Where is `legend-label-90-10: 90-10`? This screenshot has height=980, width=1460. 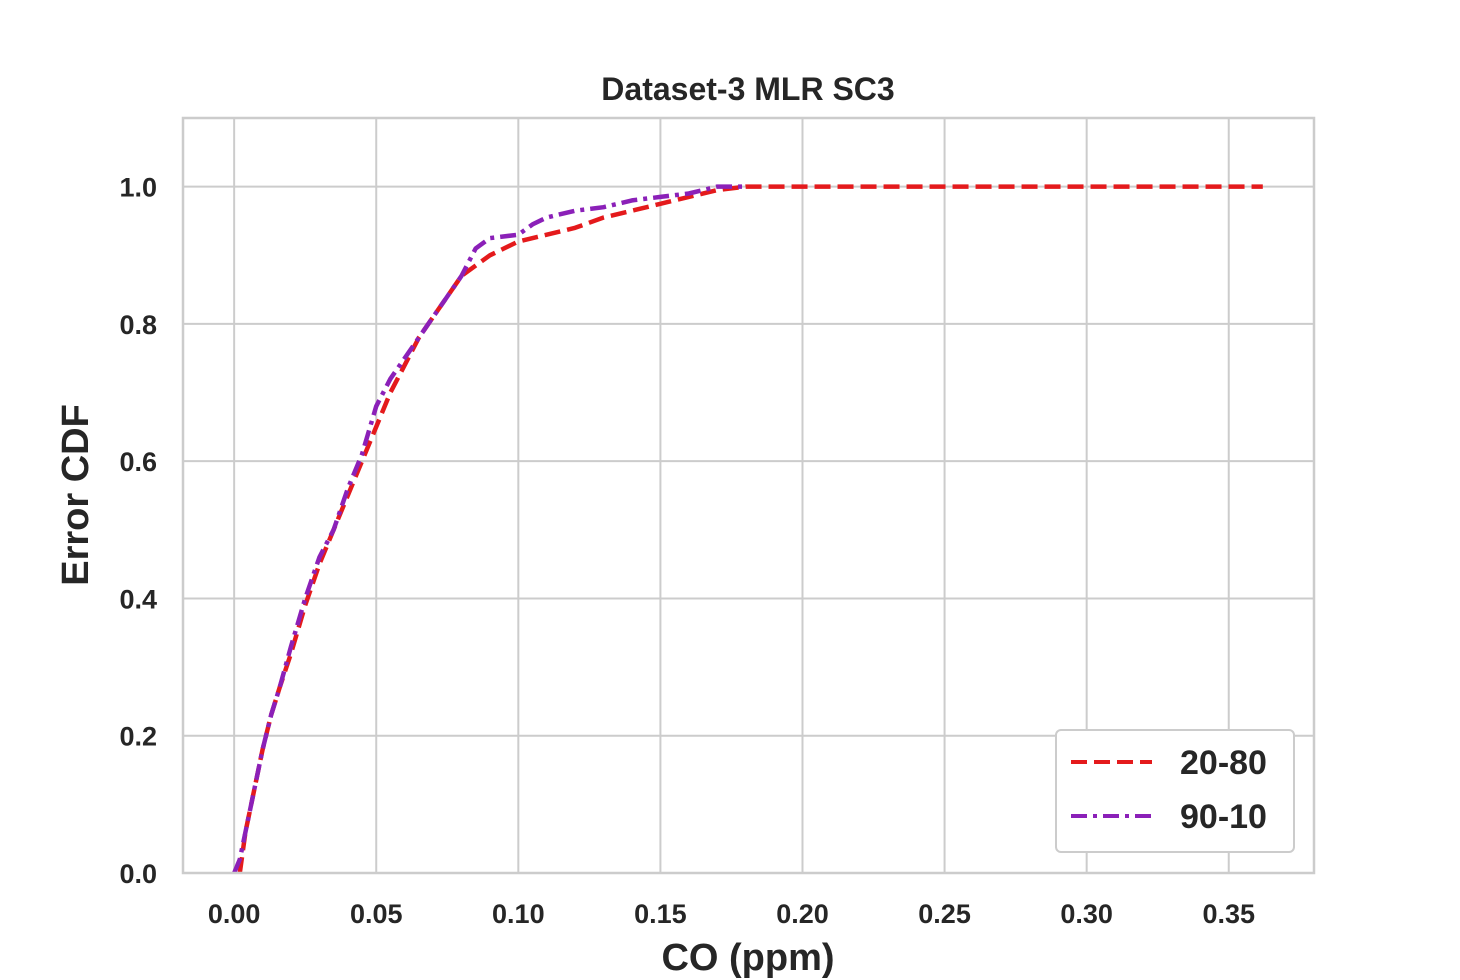 legend-label-90-10: 90-10 is located at coordinates (1223, 817).